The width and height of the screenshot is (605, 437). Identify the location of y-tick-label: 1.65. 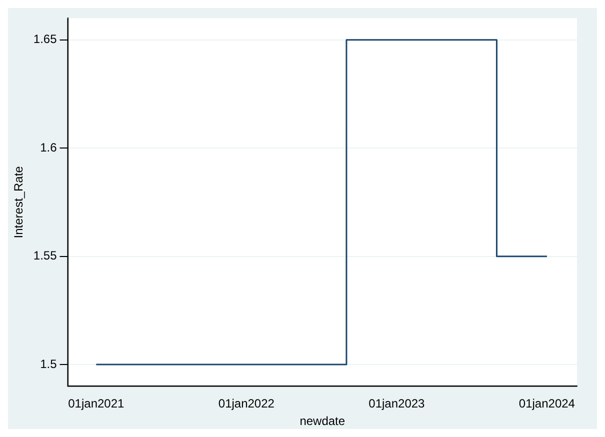
(45, 39).